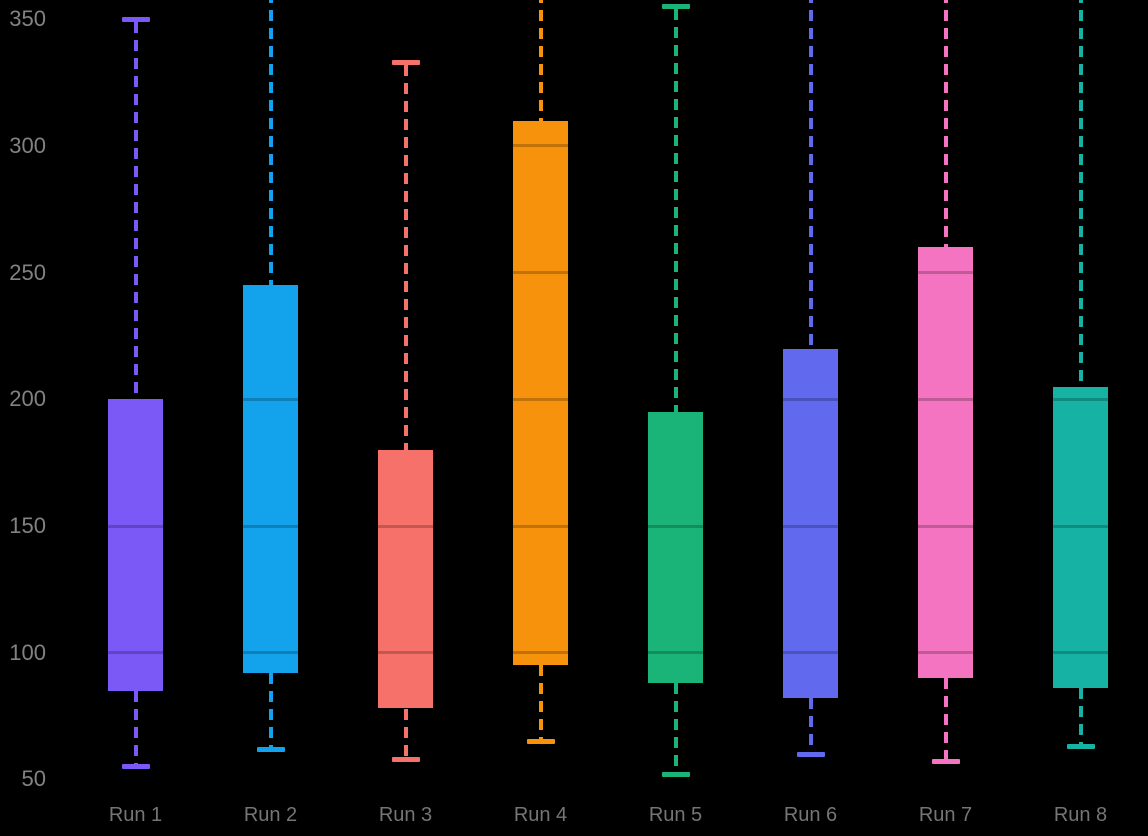 The image size is (1148, 836). I want to click on x-axis-label-run-3: Run 3, so click(405, 815).